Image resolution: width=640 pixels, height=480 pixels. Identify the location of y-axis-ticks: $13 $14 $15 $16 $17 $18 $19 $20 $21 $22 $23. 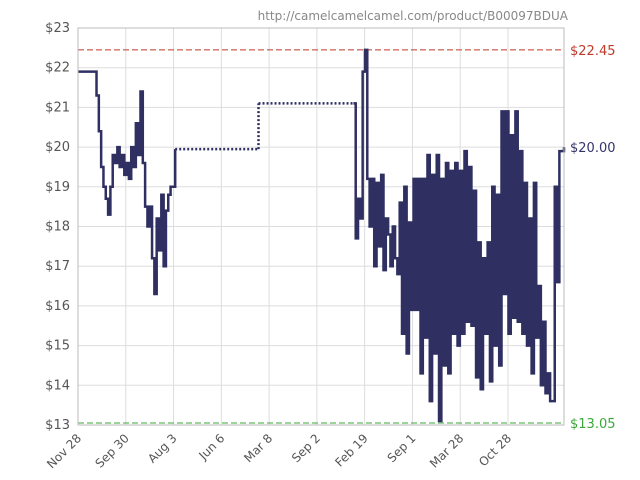
(57, 227).